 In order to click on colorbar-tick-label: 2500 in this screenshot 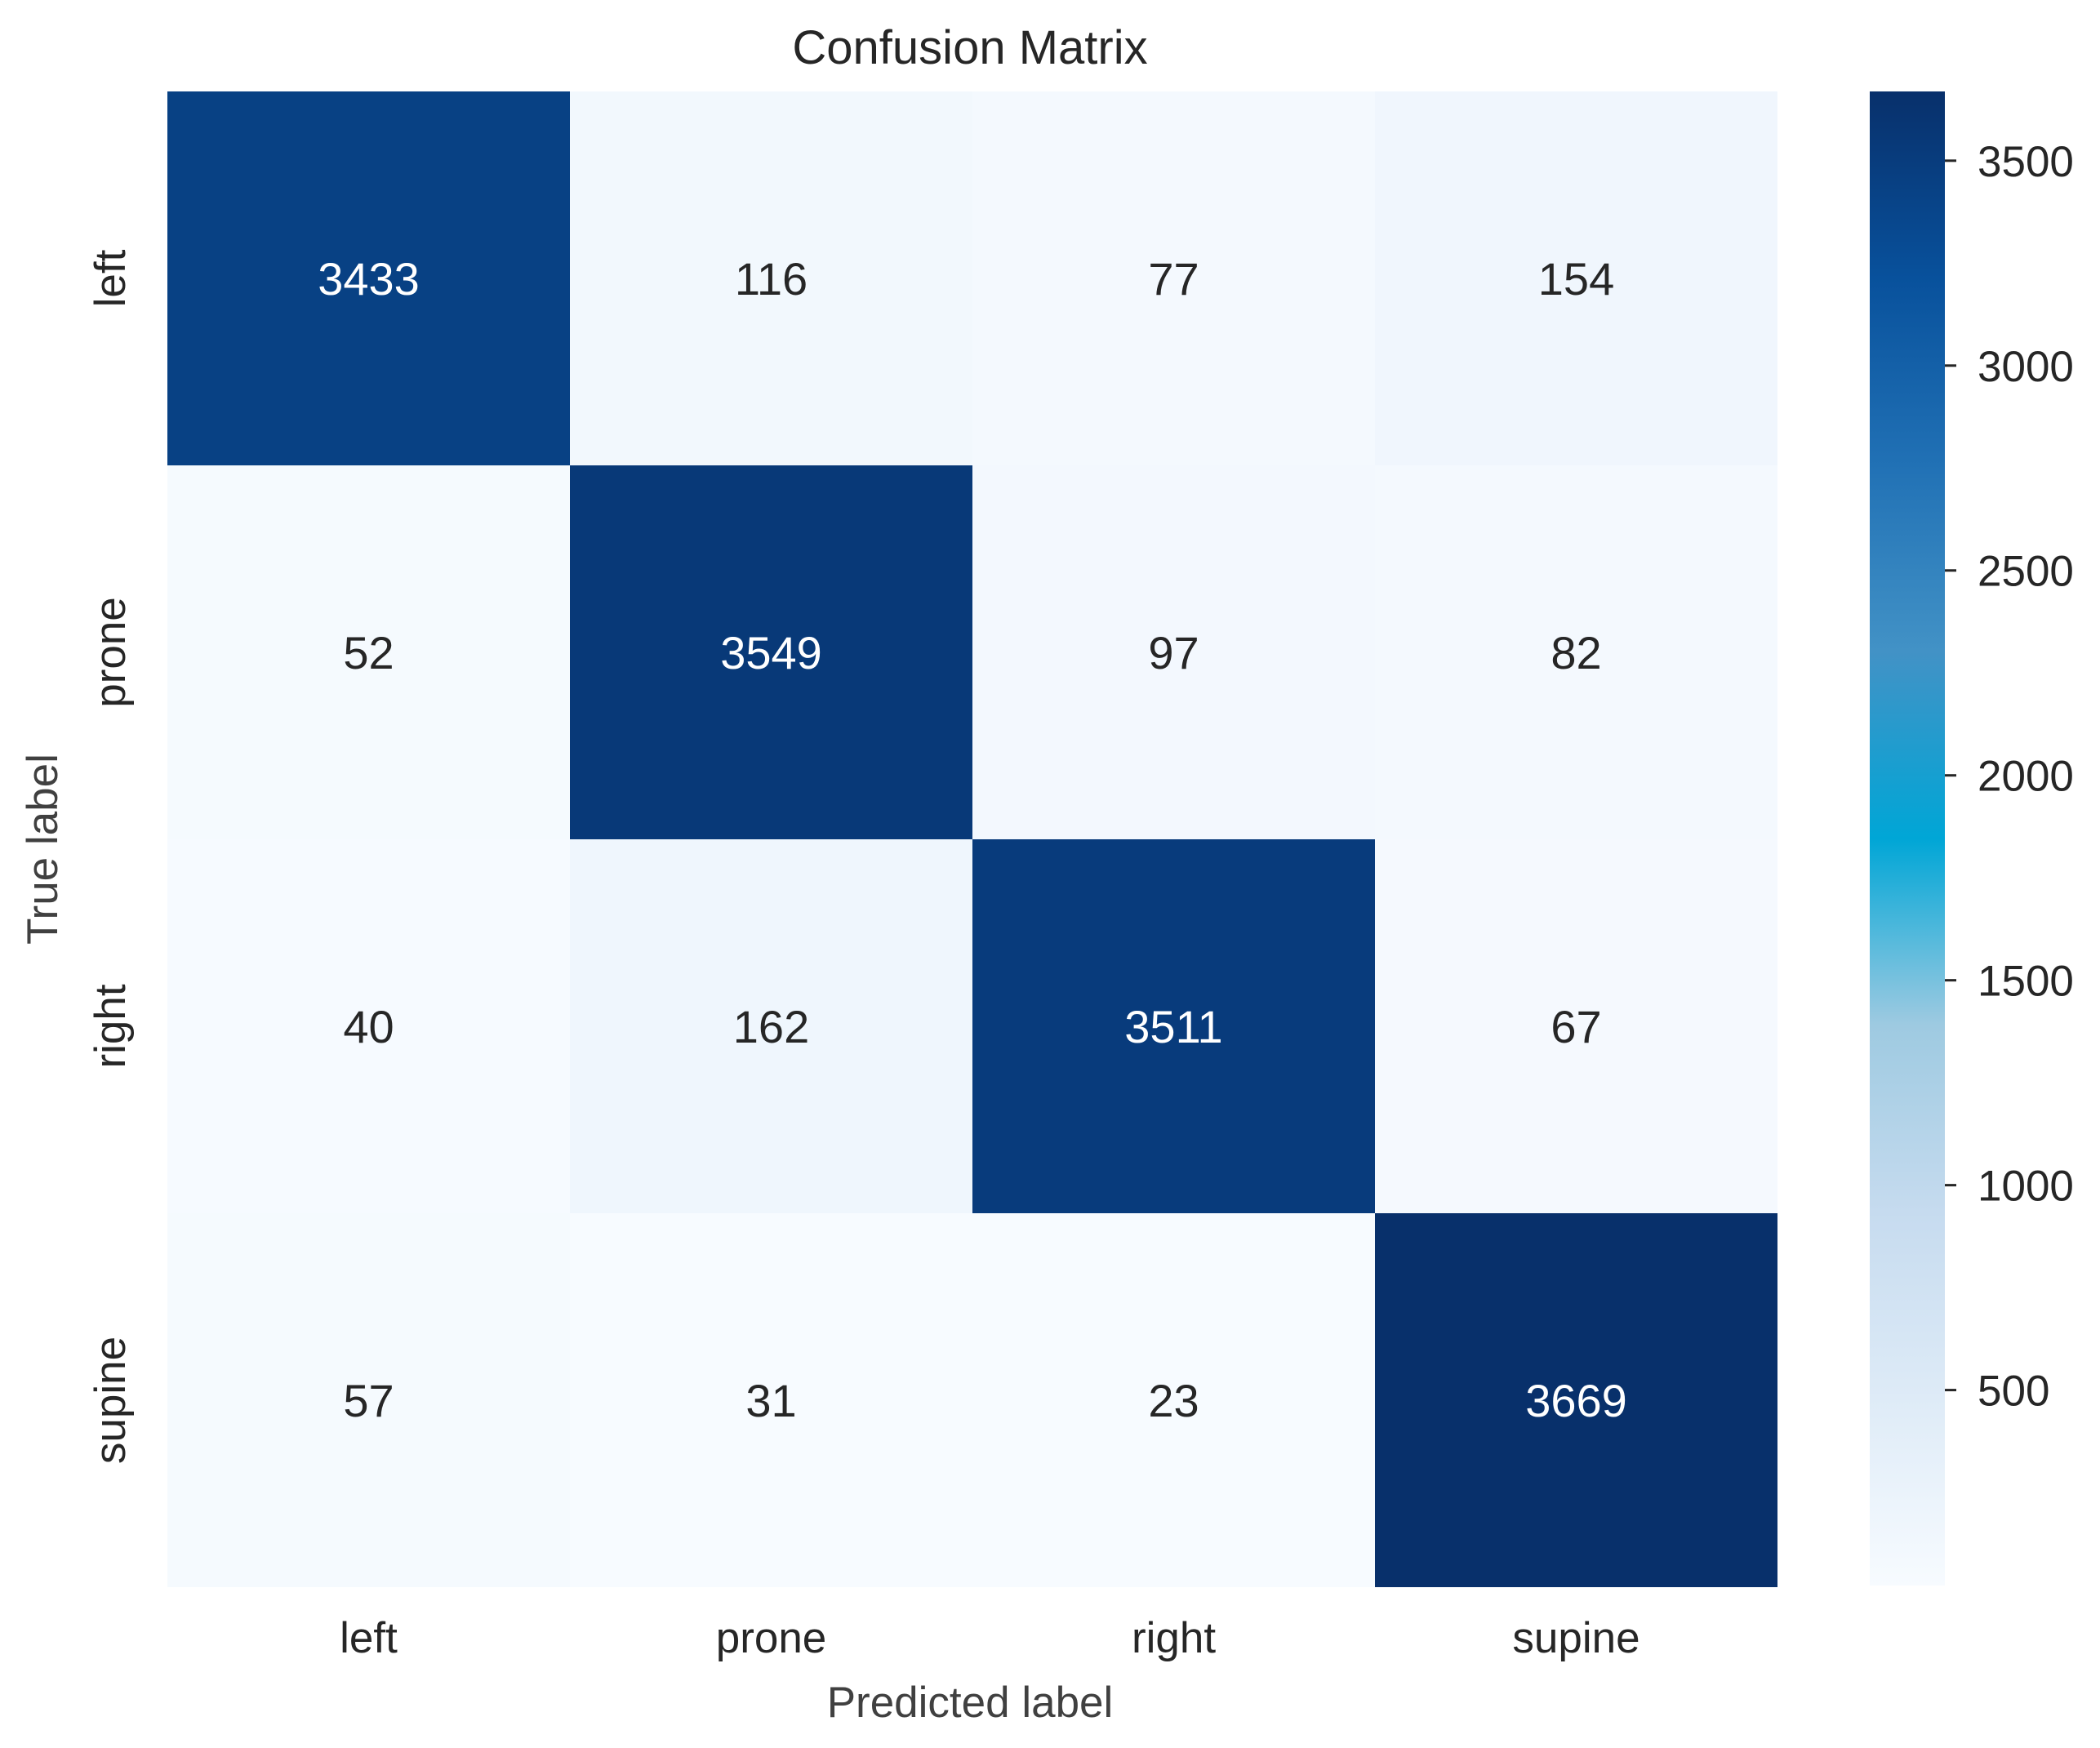, I will do `click(2026, 572)`.